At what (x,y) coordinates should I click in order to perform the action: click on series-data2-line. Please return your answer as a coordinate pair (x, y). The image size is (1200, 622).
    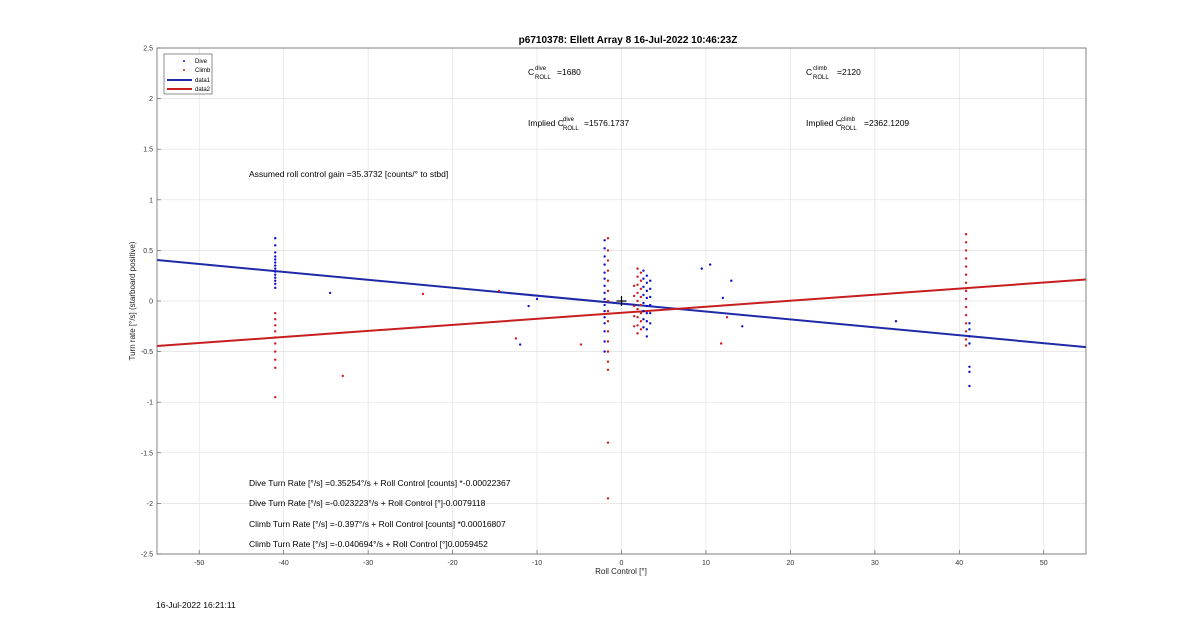
    Looking at the image, I should click on (621, 313).